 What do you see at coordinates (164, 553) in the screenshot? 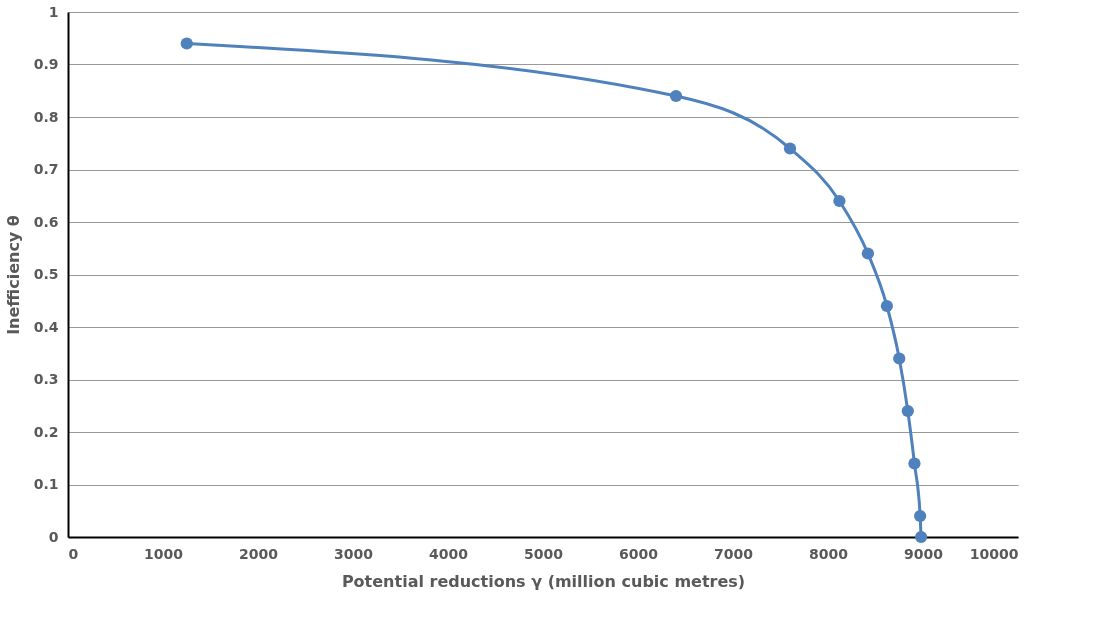
I see `x-tick-label: 1000` at bounding box center [164, 553].